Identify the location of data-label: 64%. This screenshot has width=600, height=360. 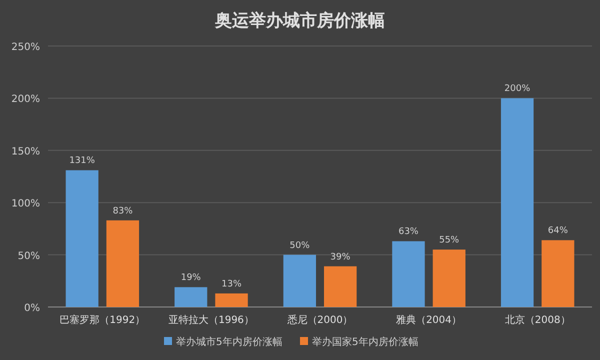
(558, 231).